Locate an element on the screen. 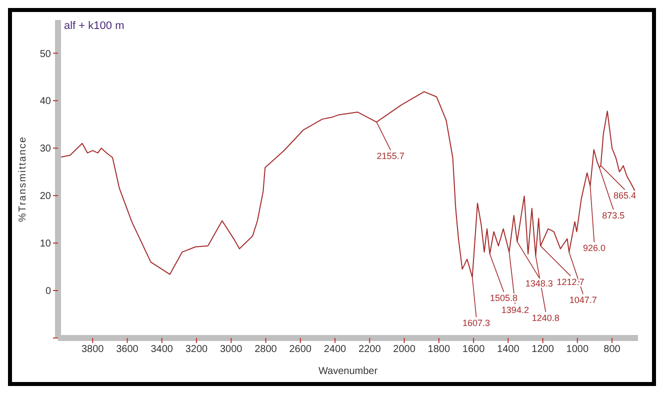 This screenshot has height=394, width=664. x-tick-label: 2400 is located at coordinates (335, 350).